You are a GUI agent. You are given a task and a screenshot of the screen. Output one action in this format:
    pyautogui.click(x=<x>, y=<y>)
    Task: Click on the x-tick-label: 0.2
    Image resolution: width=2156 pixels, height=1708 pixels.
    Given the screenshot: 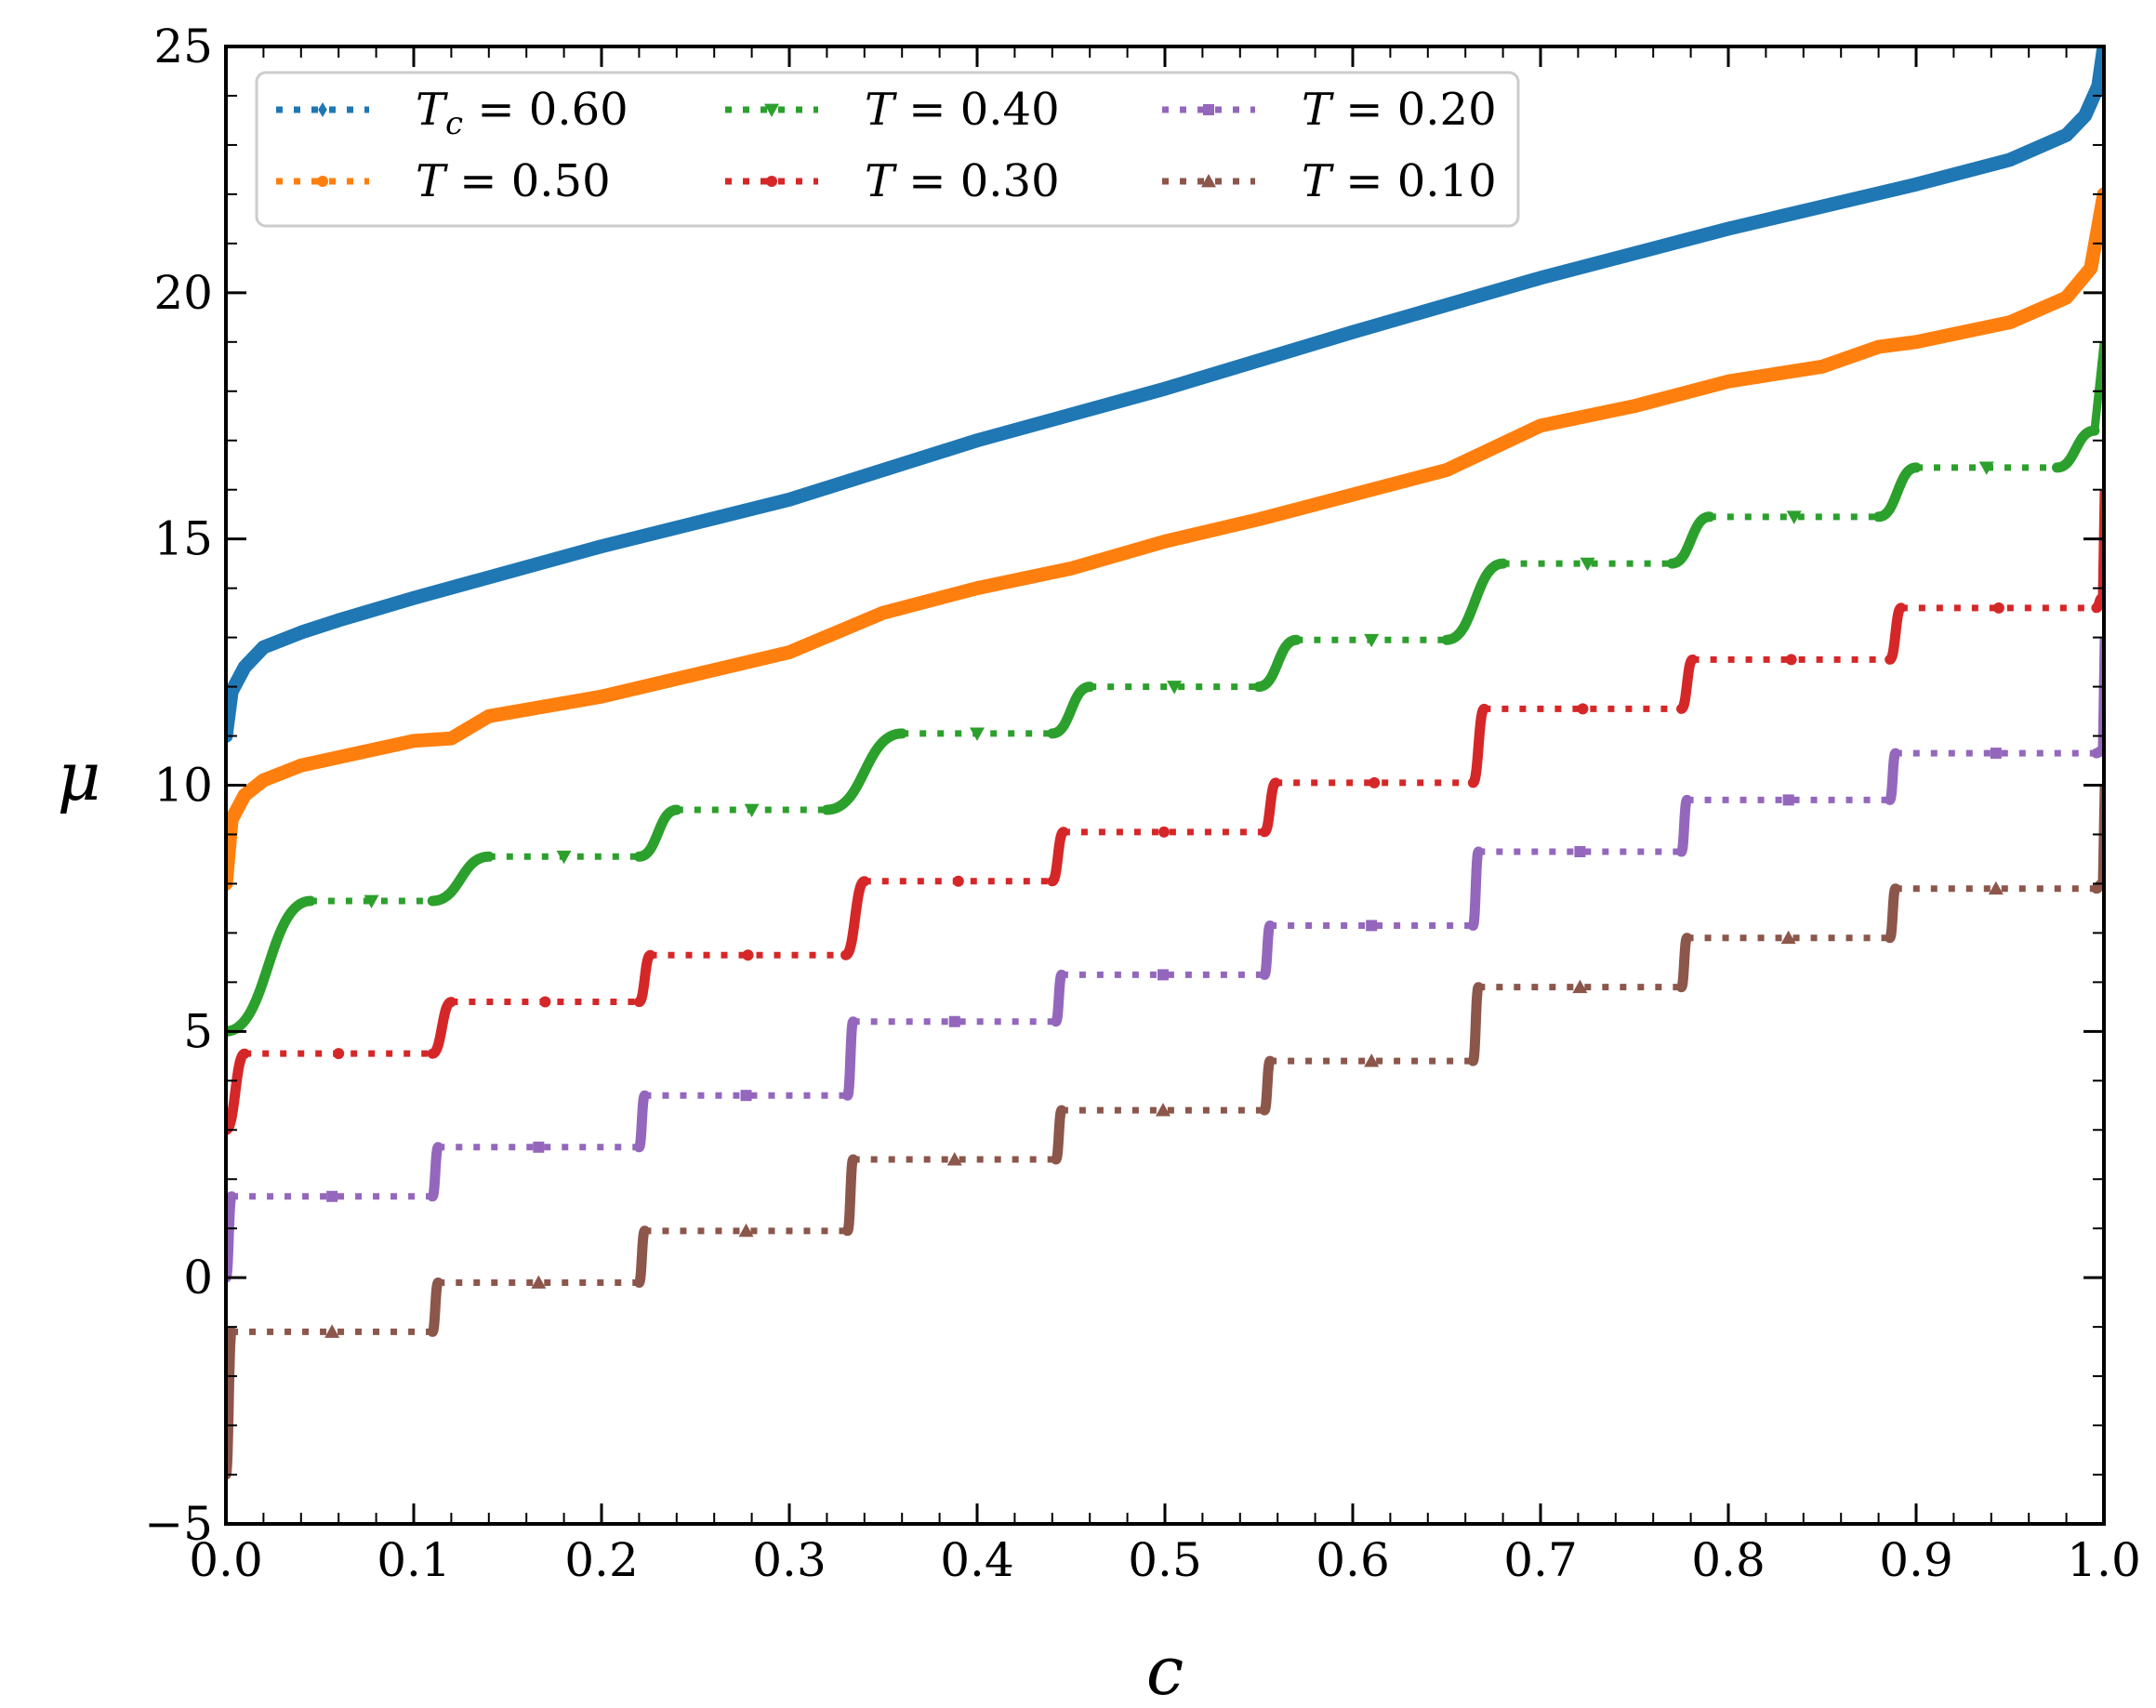 What is the action you would take?
    pyautogui.click(x=602, y=1560)
    